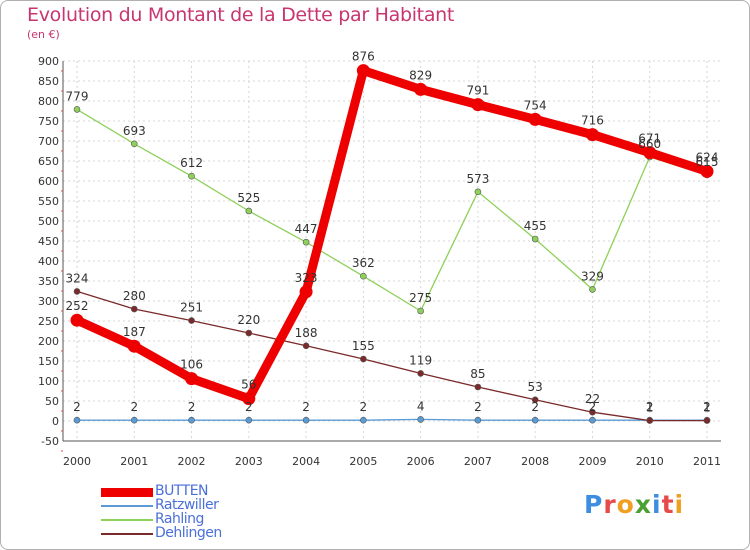  What do you see at coordinates (707, 461) in the screenshot?
I see `x-tick-label: 2011` at bounding box center [707, 461].